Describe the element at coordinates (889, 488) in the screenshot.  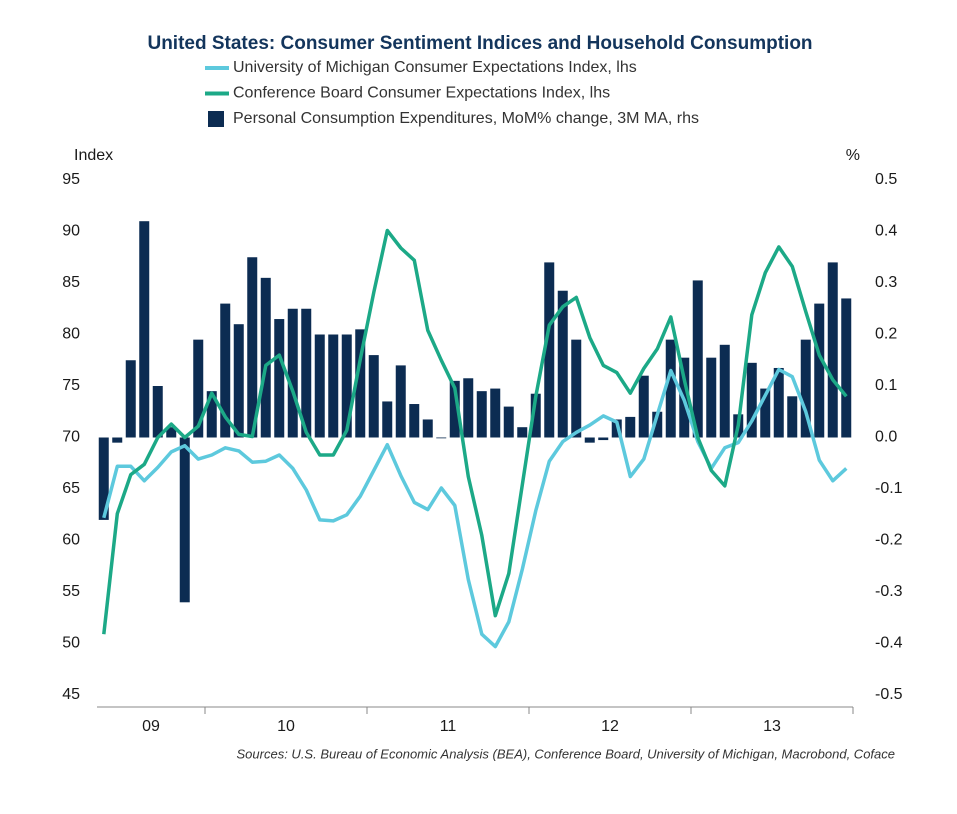
I see `y2-tick-label: -0.1` at that location.